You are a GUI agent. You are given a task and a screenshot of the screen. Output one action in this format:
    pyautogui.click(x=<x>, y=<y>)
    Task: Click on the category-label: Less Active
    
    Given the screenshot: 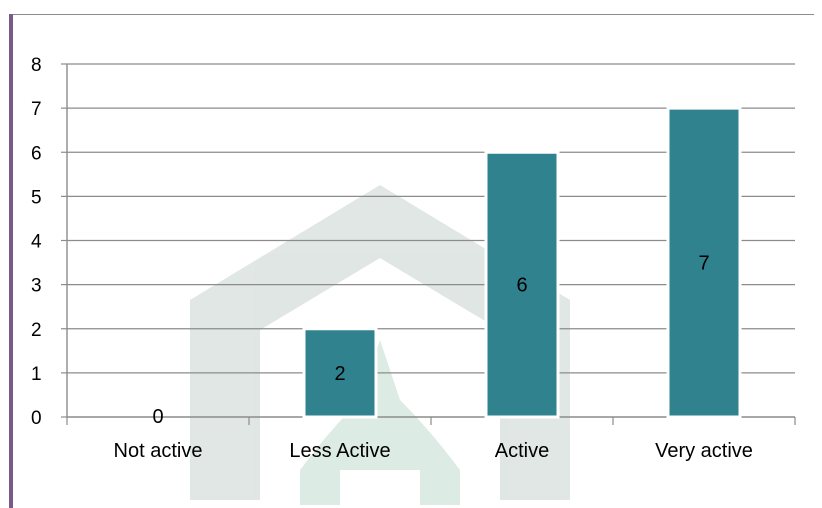 What is the action you would take?
    pyautogui.click(x=339, y=451)
    